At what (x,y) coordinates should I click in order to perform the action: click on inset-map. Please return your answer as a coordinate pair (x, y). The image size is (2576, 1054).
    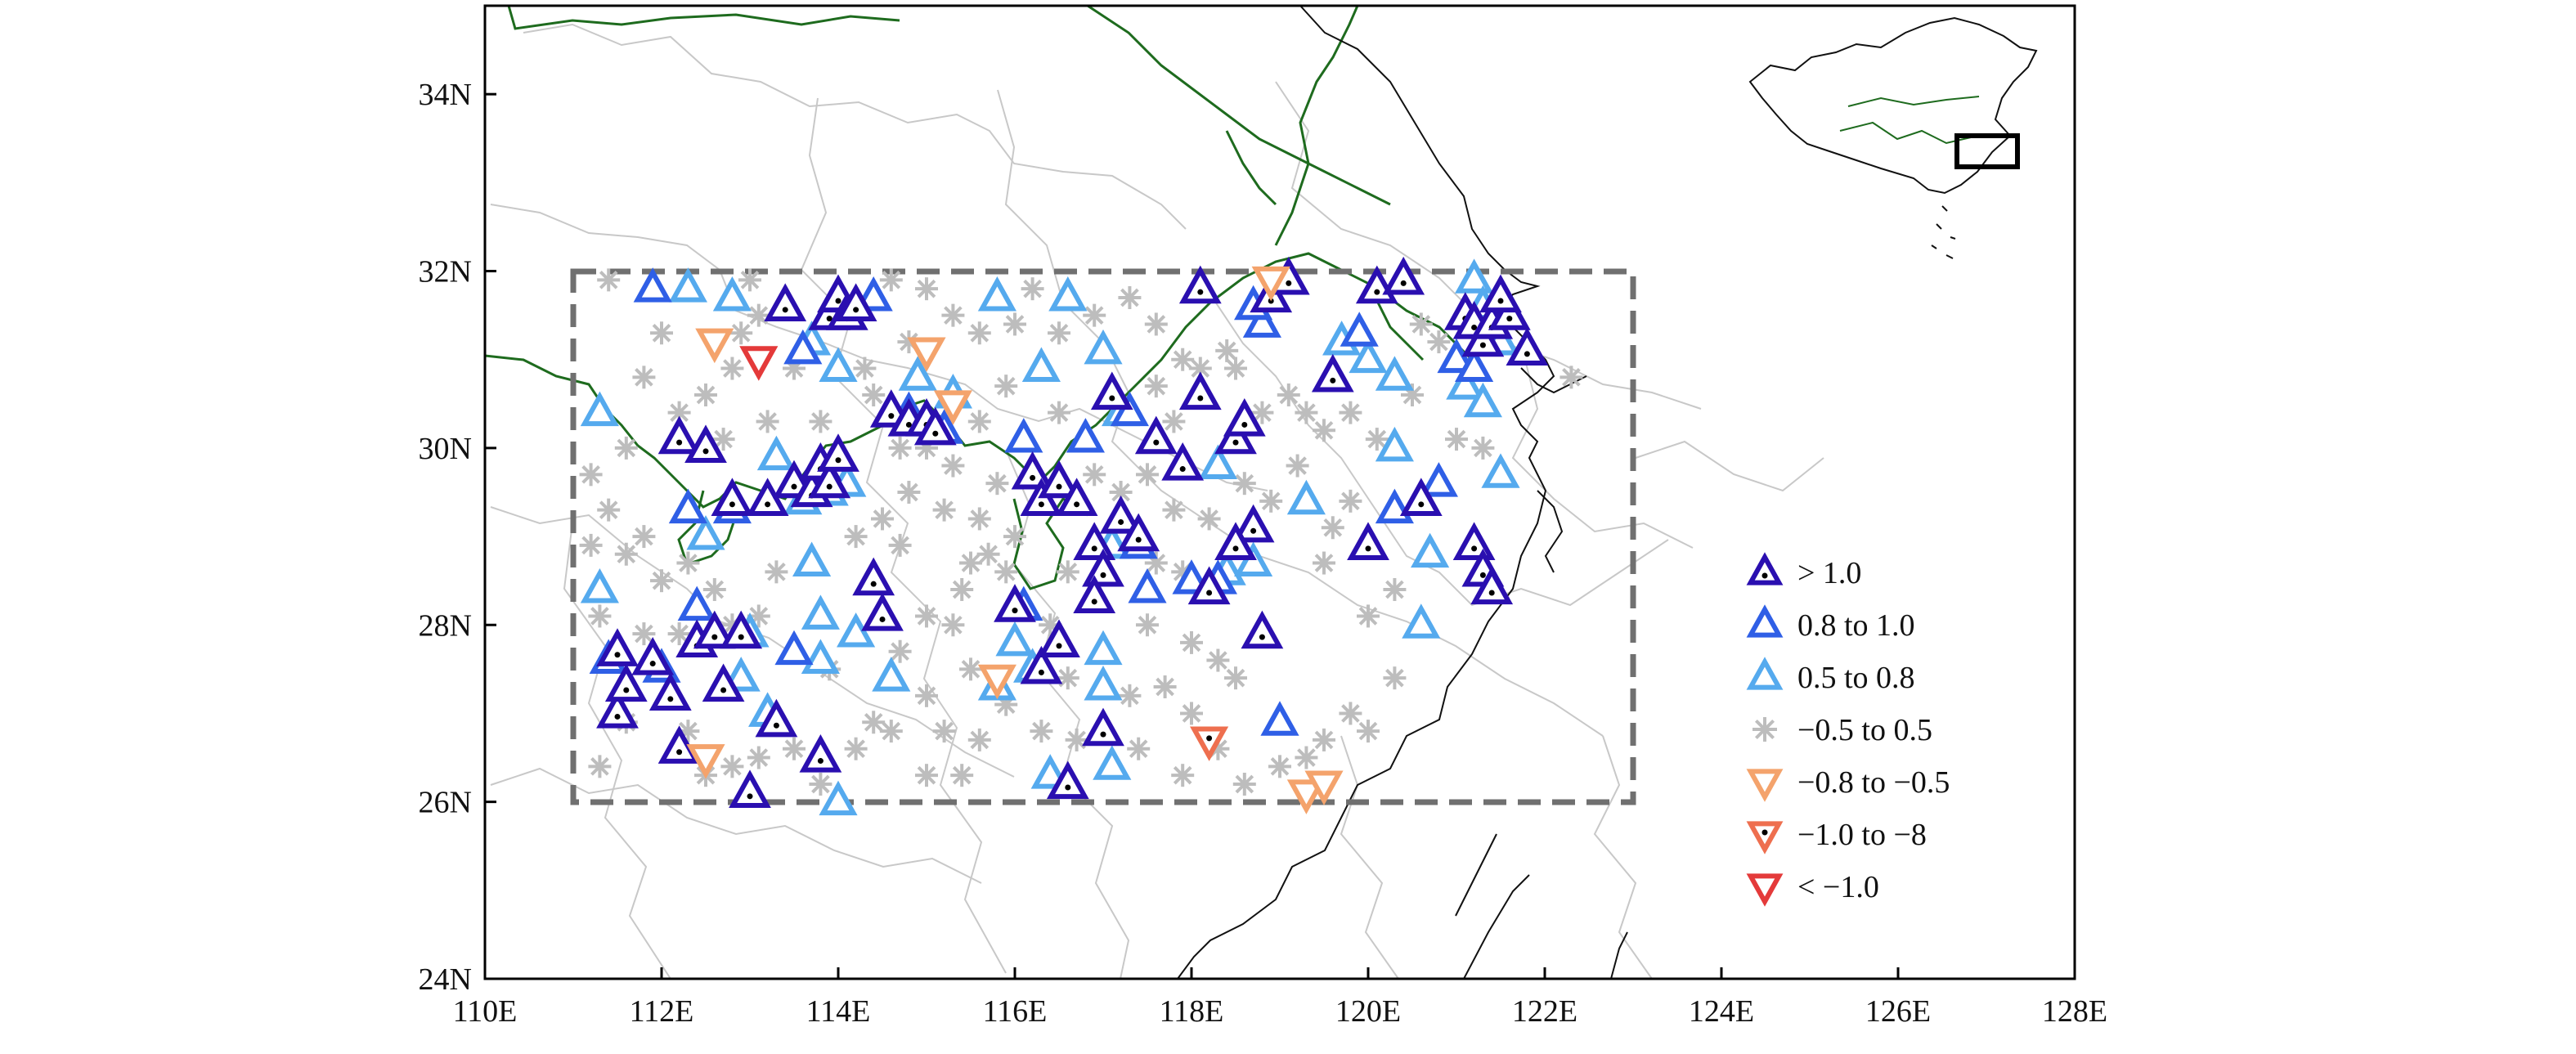
    Looking at the image, I should click on (1893, 137).